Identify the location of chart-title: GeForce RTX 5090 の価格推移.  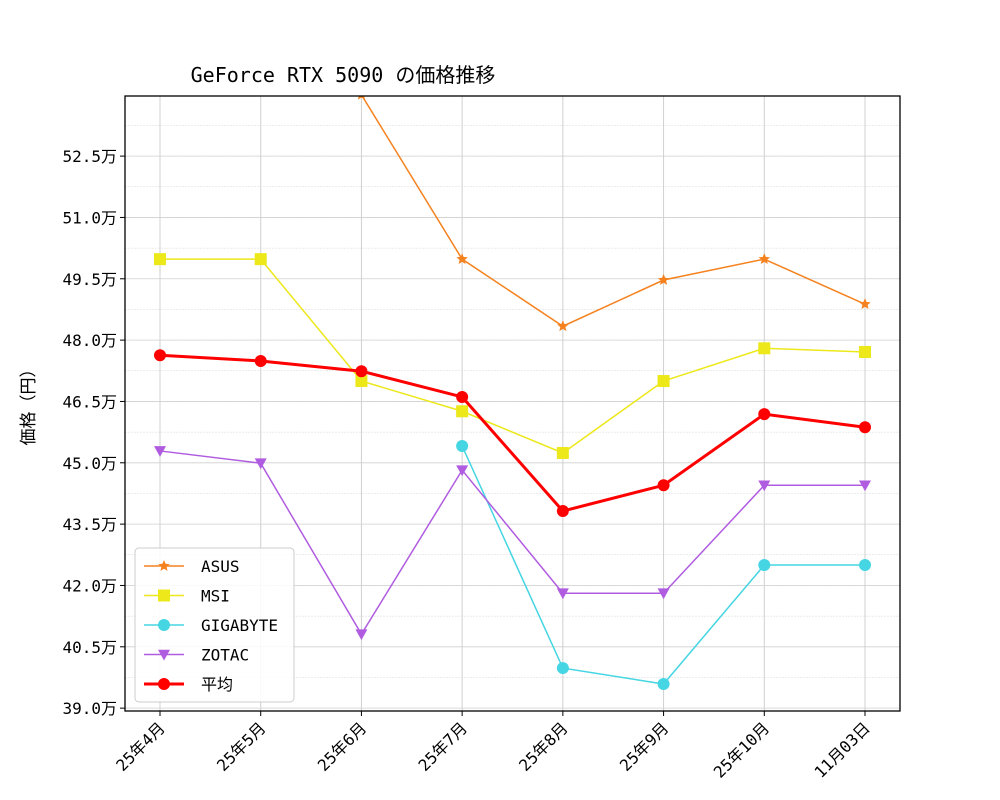
(343, 75).